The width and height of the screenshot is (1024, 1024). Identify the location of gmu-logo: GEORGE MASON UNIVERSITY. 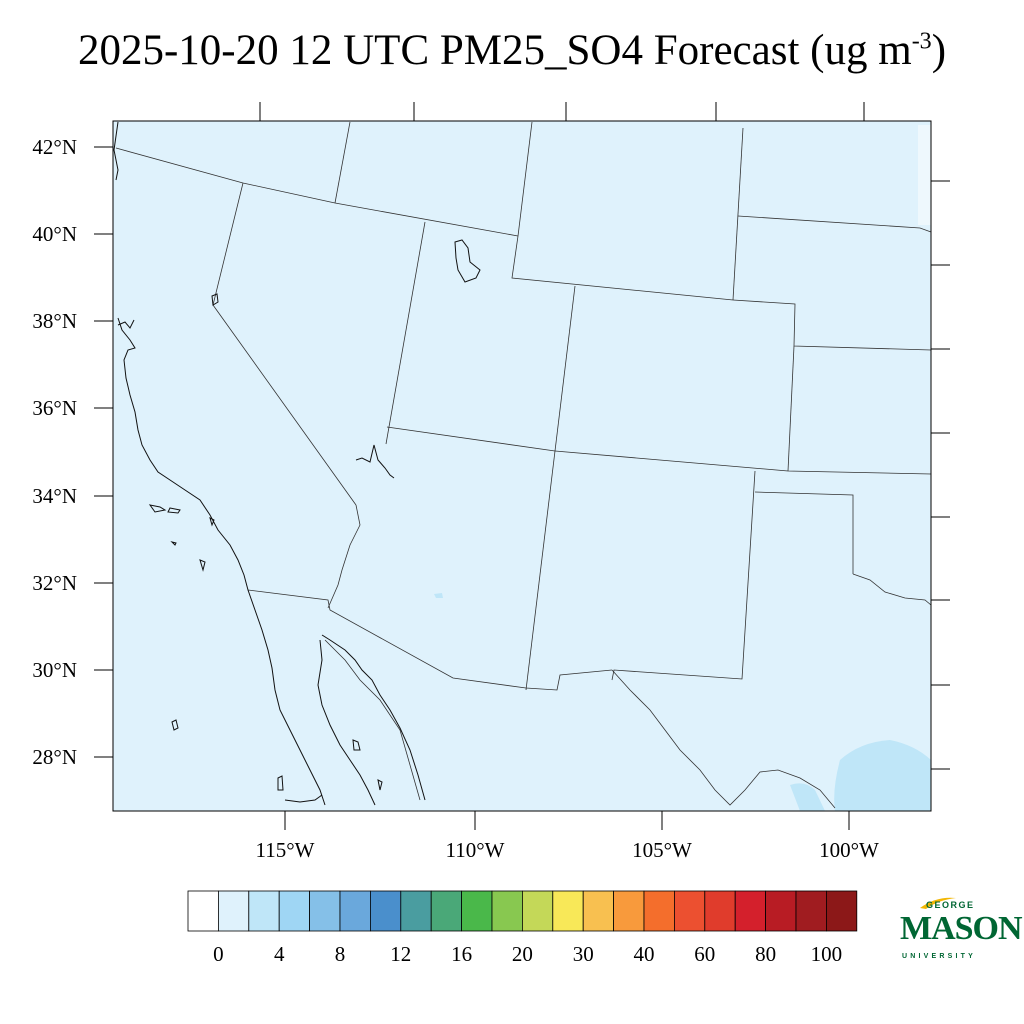
(959, 932).